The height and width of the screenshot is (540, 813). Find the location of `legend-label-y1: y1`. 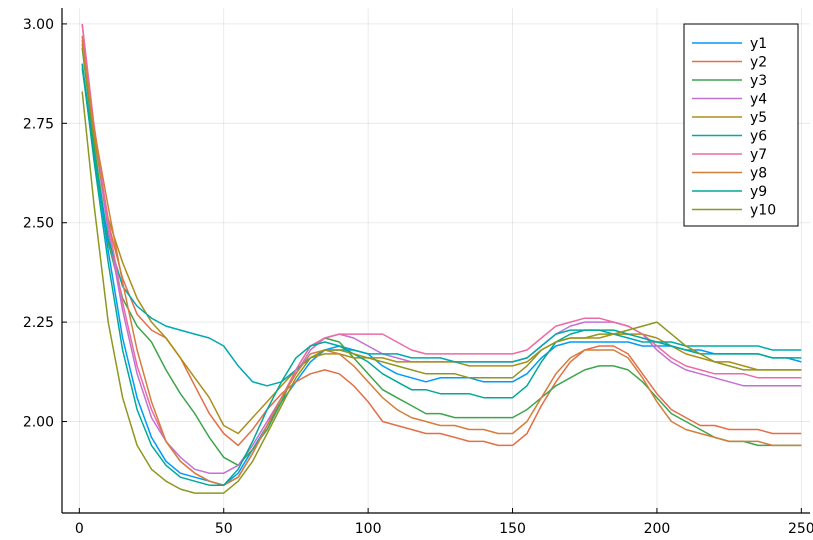

legend-label-y1: y1 is located at coordinates (758, 44).